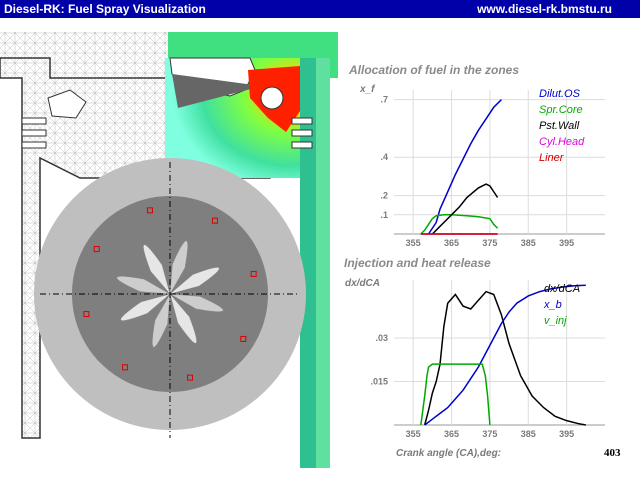 Image resolution: width=640 pixels, height=480 pixels. What do you see at coordinates (562, 289) in the screenshot?
I see `legend-entry: dx/dCA` at bounding box center [562, 289].